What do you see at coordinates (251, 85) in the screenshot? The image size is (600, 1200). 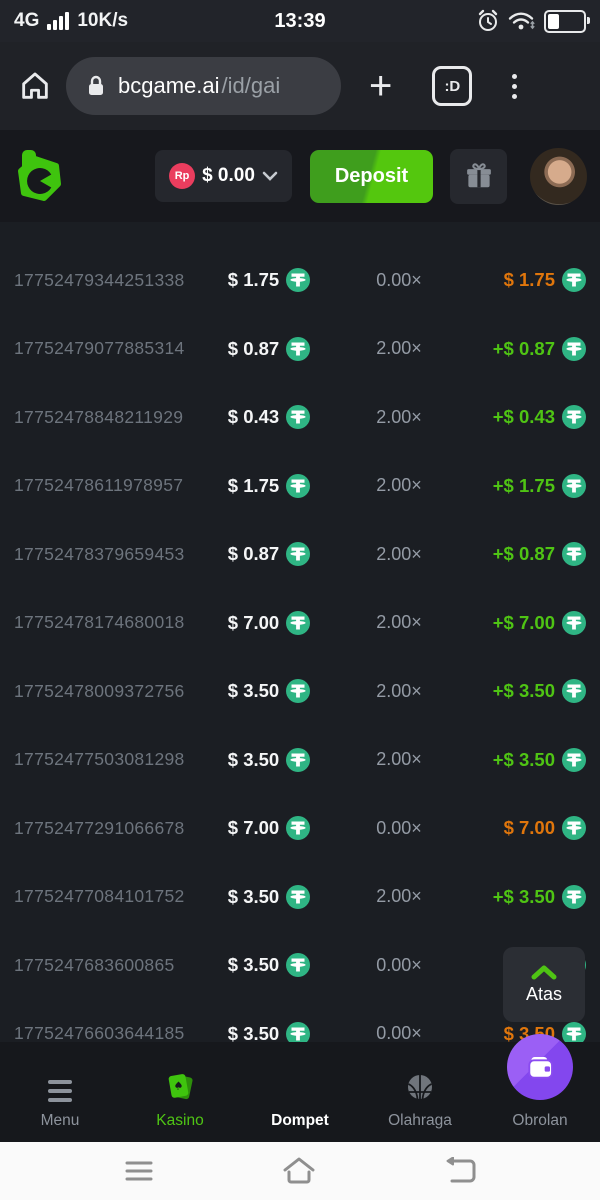 I see `url-path: /id/gai` at bounding box center [251, 85].